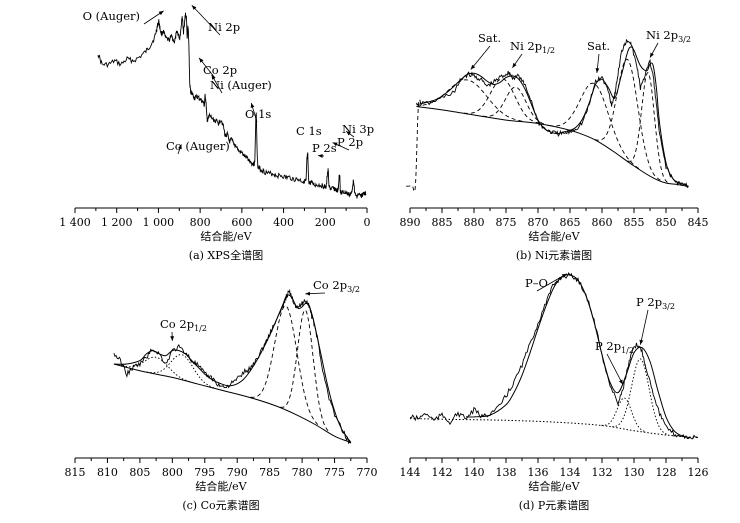  What do you see at coordinates (350, 142) in the screenshot?
I see `peak-annotation: P 2p` at bounding box center [350, 142].